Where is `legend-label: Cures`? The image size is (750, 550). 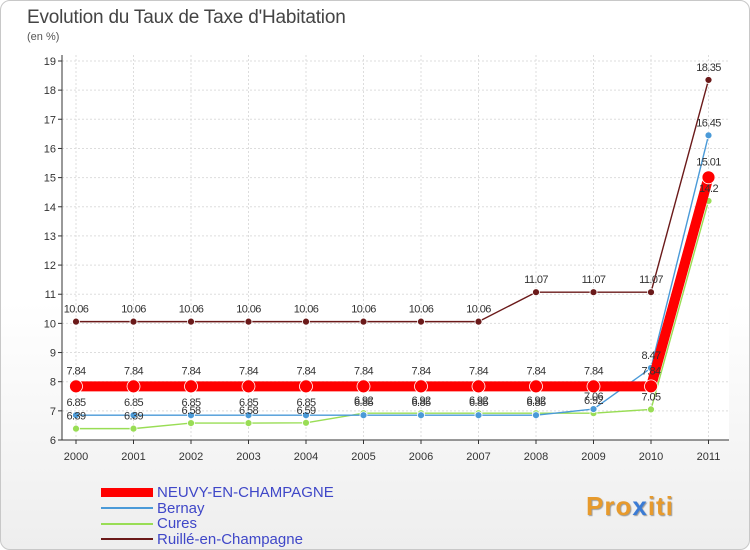 legend-label: Cures is located at coordinates (177, 524).